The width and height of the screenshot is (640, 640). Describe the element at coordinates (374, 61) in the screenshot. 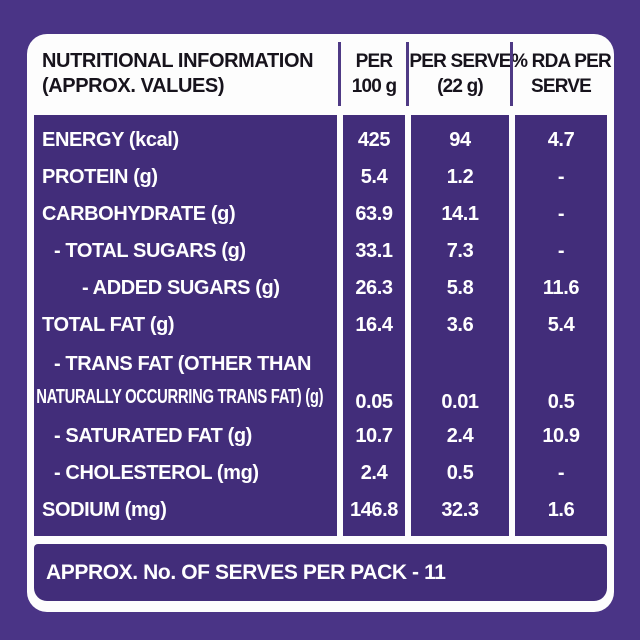

I see `header-per100-line1: PER` at that location.